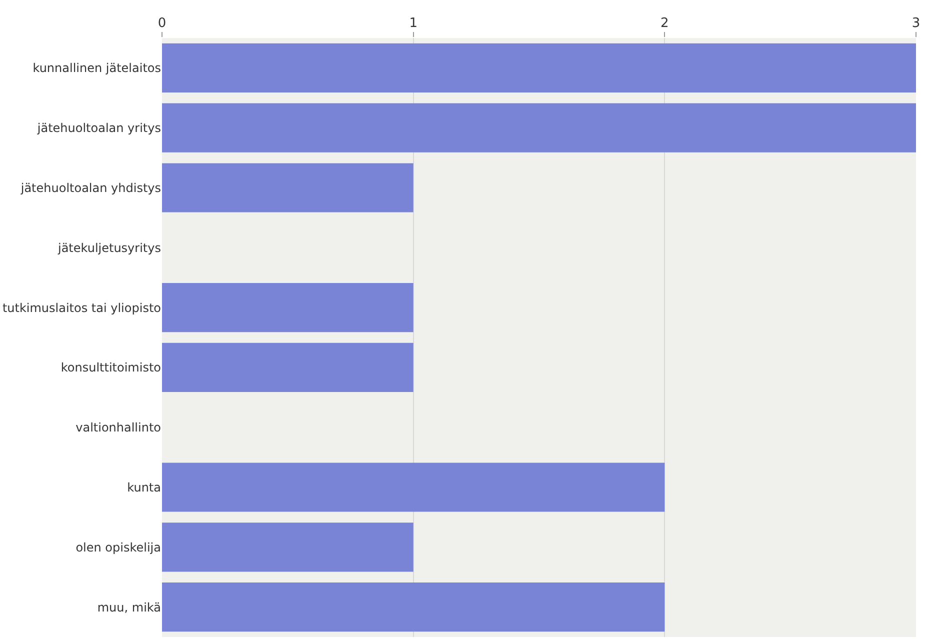 The height and width of the screenshot is (639, 941). What do you see at coordinates (129, 607) in the screenshot?
I see `y-tick-label: muu, mikä` at bounding box center [129, 607].